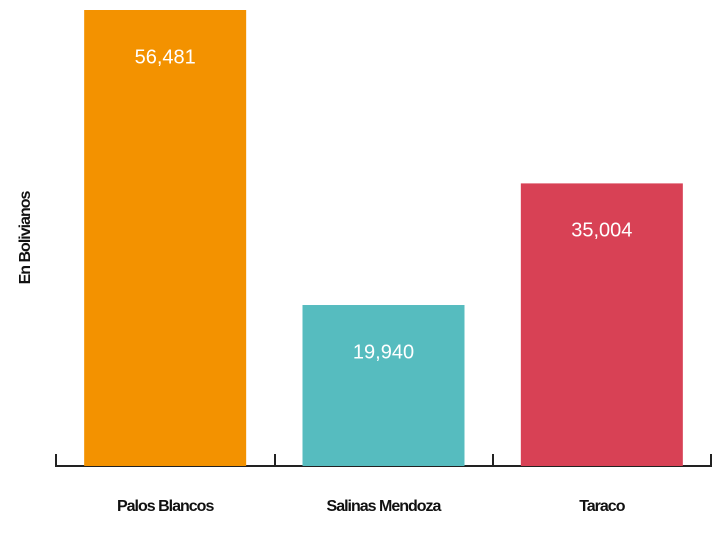 The height and width of the screenshot is (546, 712). What do you see at coordinates (165, 57) in the screenshot?
I see `value-label: 56,481` at bounding box center [165, 57].